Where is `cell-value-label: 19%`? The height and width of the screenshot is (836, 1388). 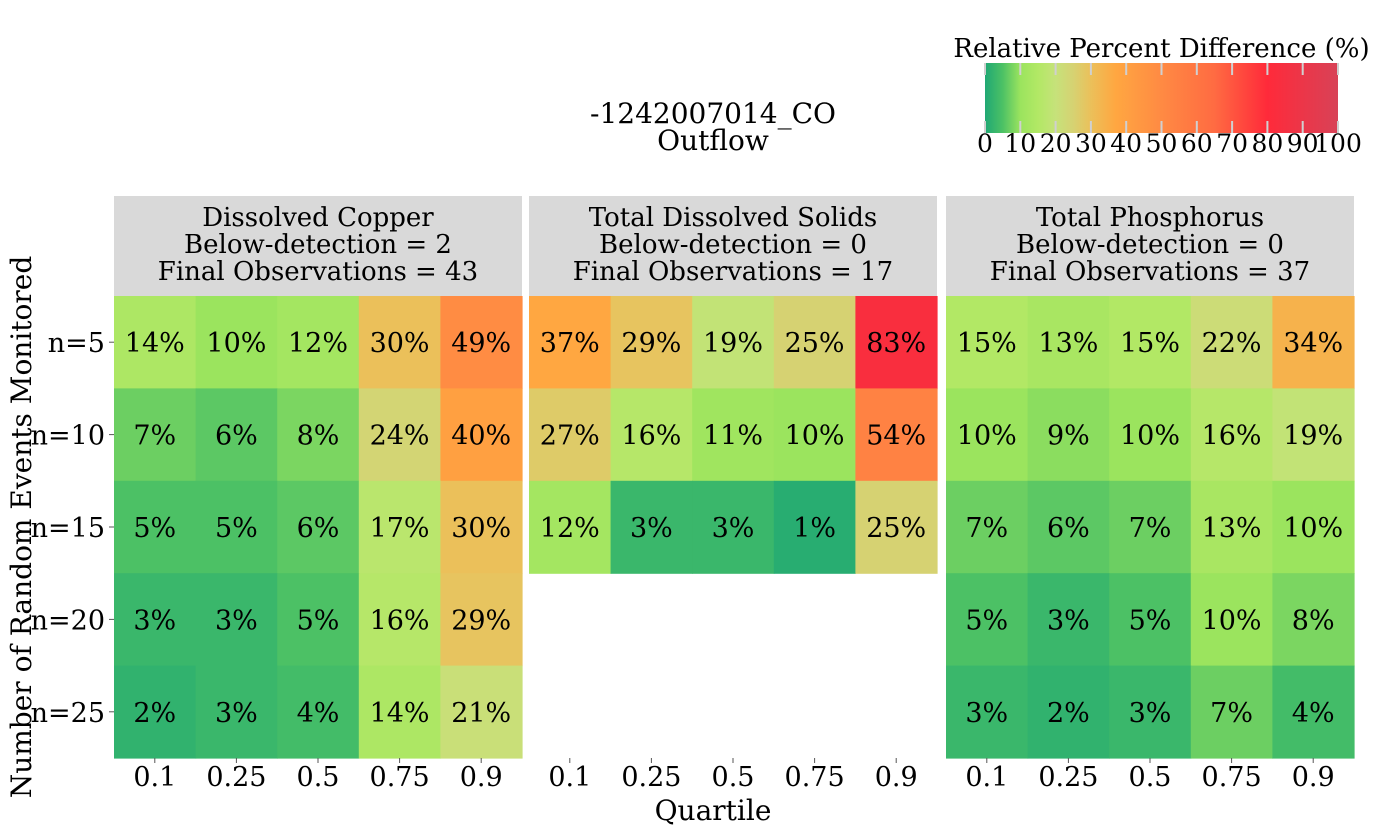
cell-value-label: 19% is located at coordinates (1313, 436).